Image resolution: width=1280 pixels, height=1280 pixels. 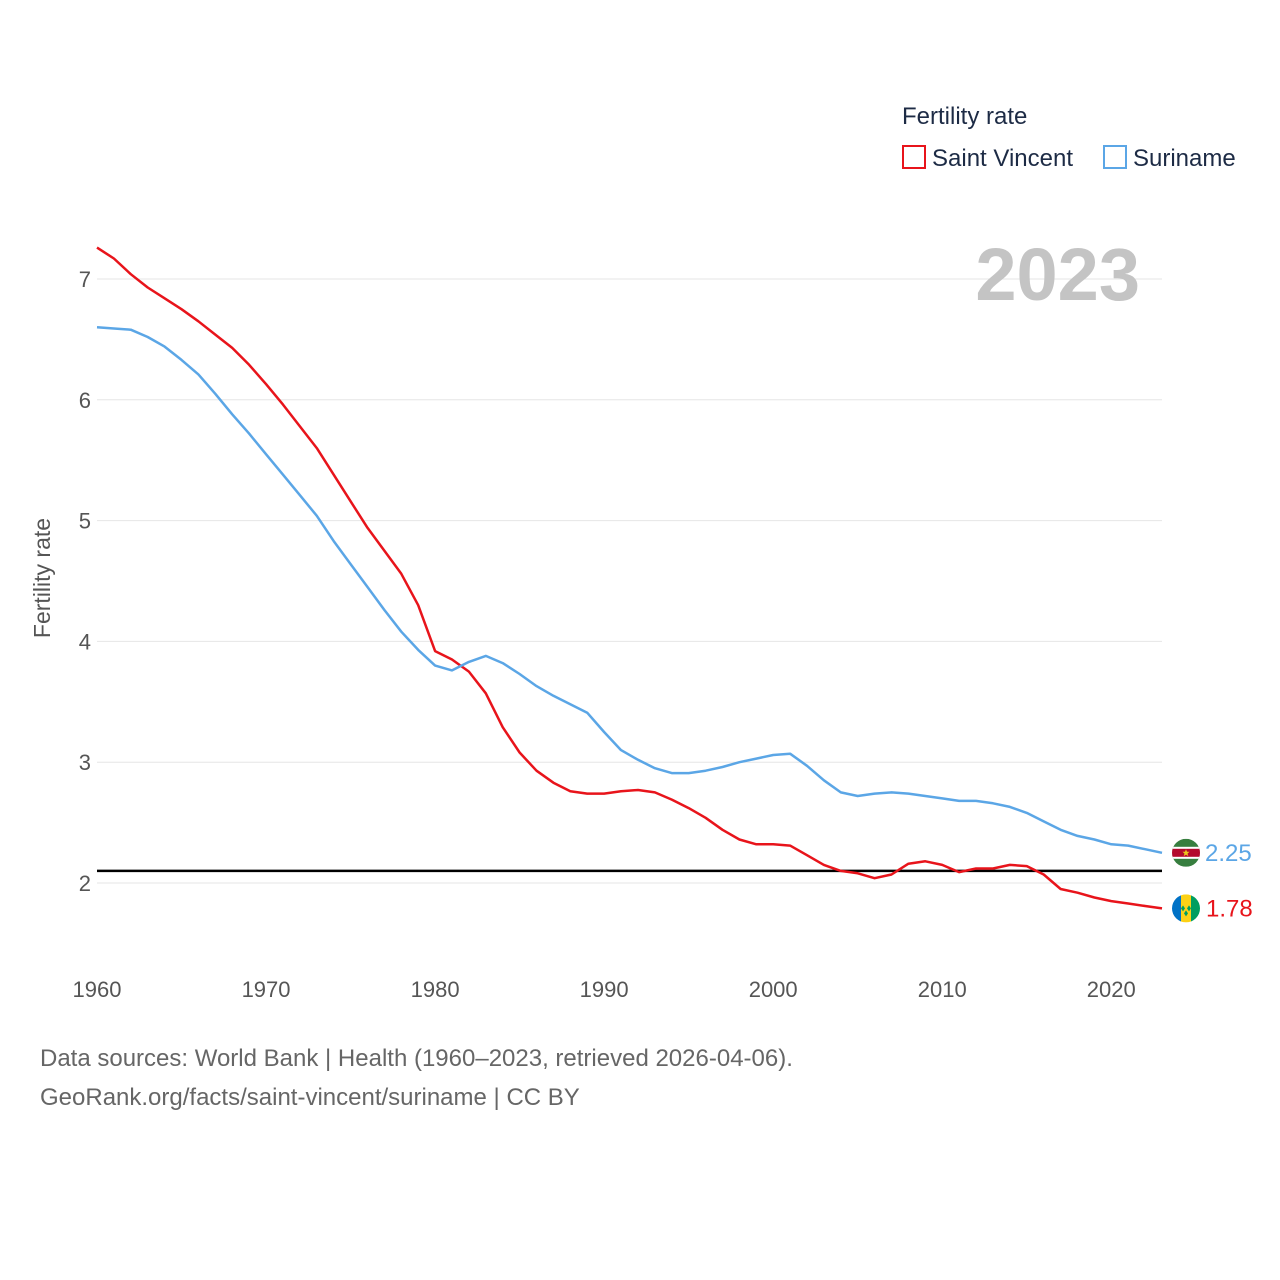 What do you see at coordinates (1057, 274) in the screenshot?
I see `year-label: 2023` at bounding box center [1057, 274].